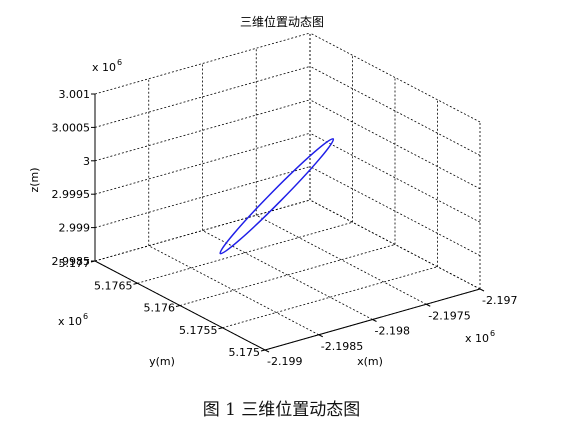  What do you see at coordinates (86, 161) in the screenshot?
I see `z-tick-label: 3` at bounding box center [86, 161].